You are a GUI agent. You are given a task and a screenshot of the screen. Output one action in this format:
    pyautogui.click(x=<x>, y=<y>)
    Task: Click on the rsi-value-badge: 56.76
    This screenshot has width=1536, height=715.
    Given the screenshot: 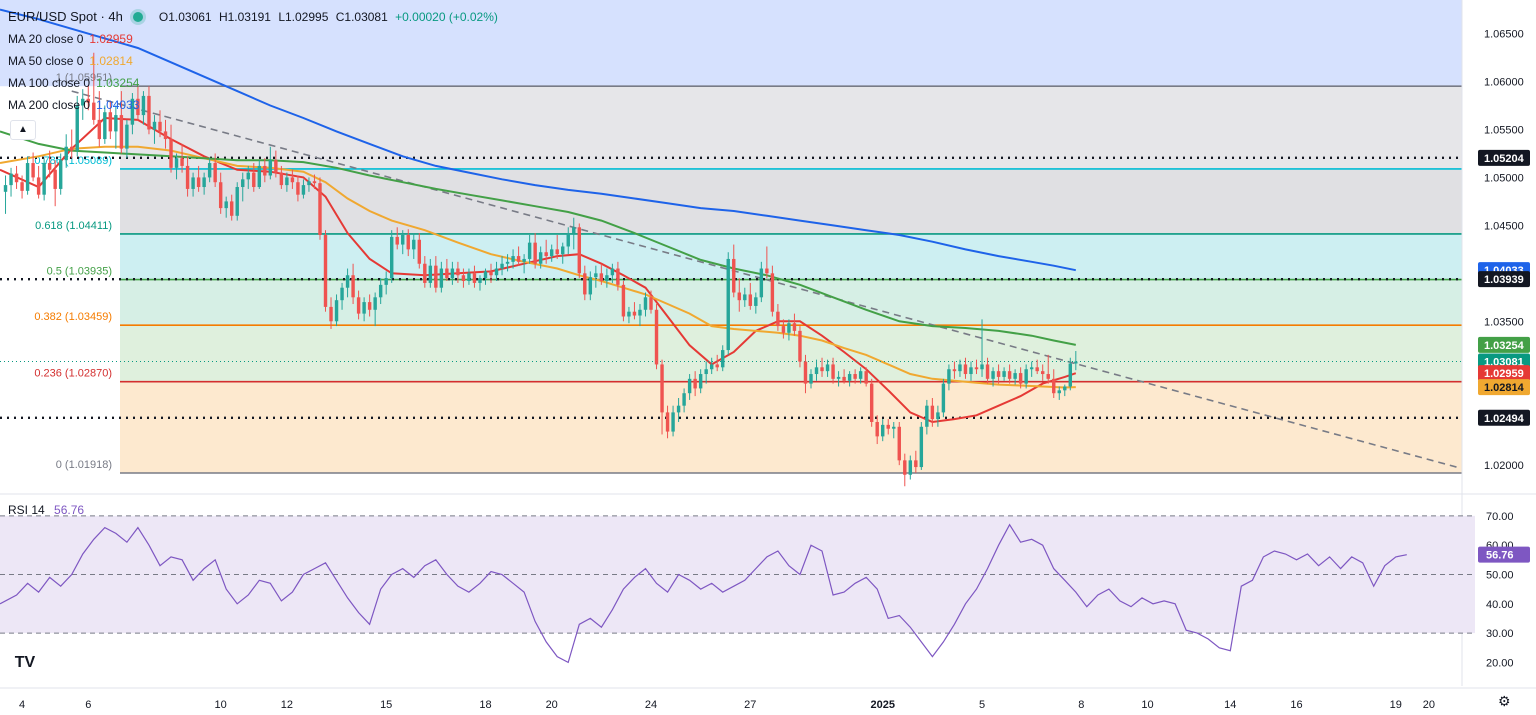 What is the action you would take?
    pyautogui.click(x=1504, y=554)
    